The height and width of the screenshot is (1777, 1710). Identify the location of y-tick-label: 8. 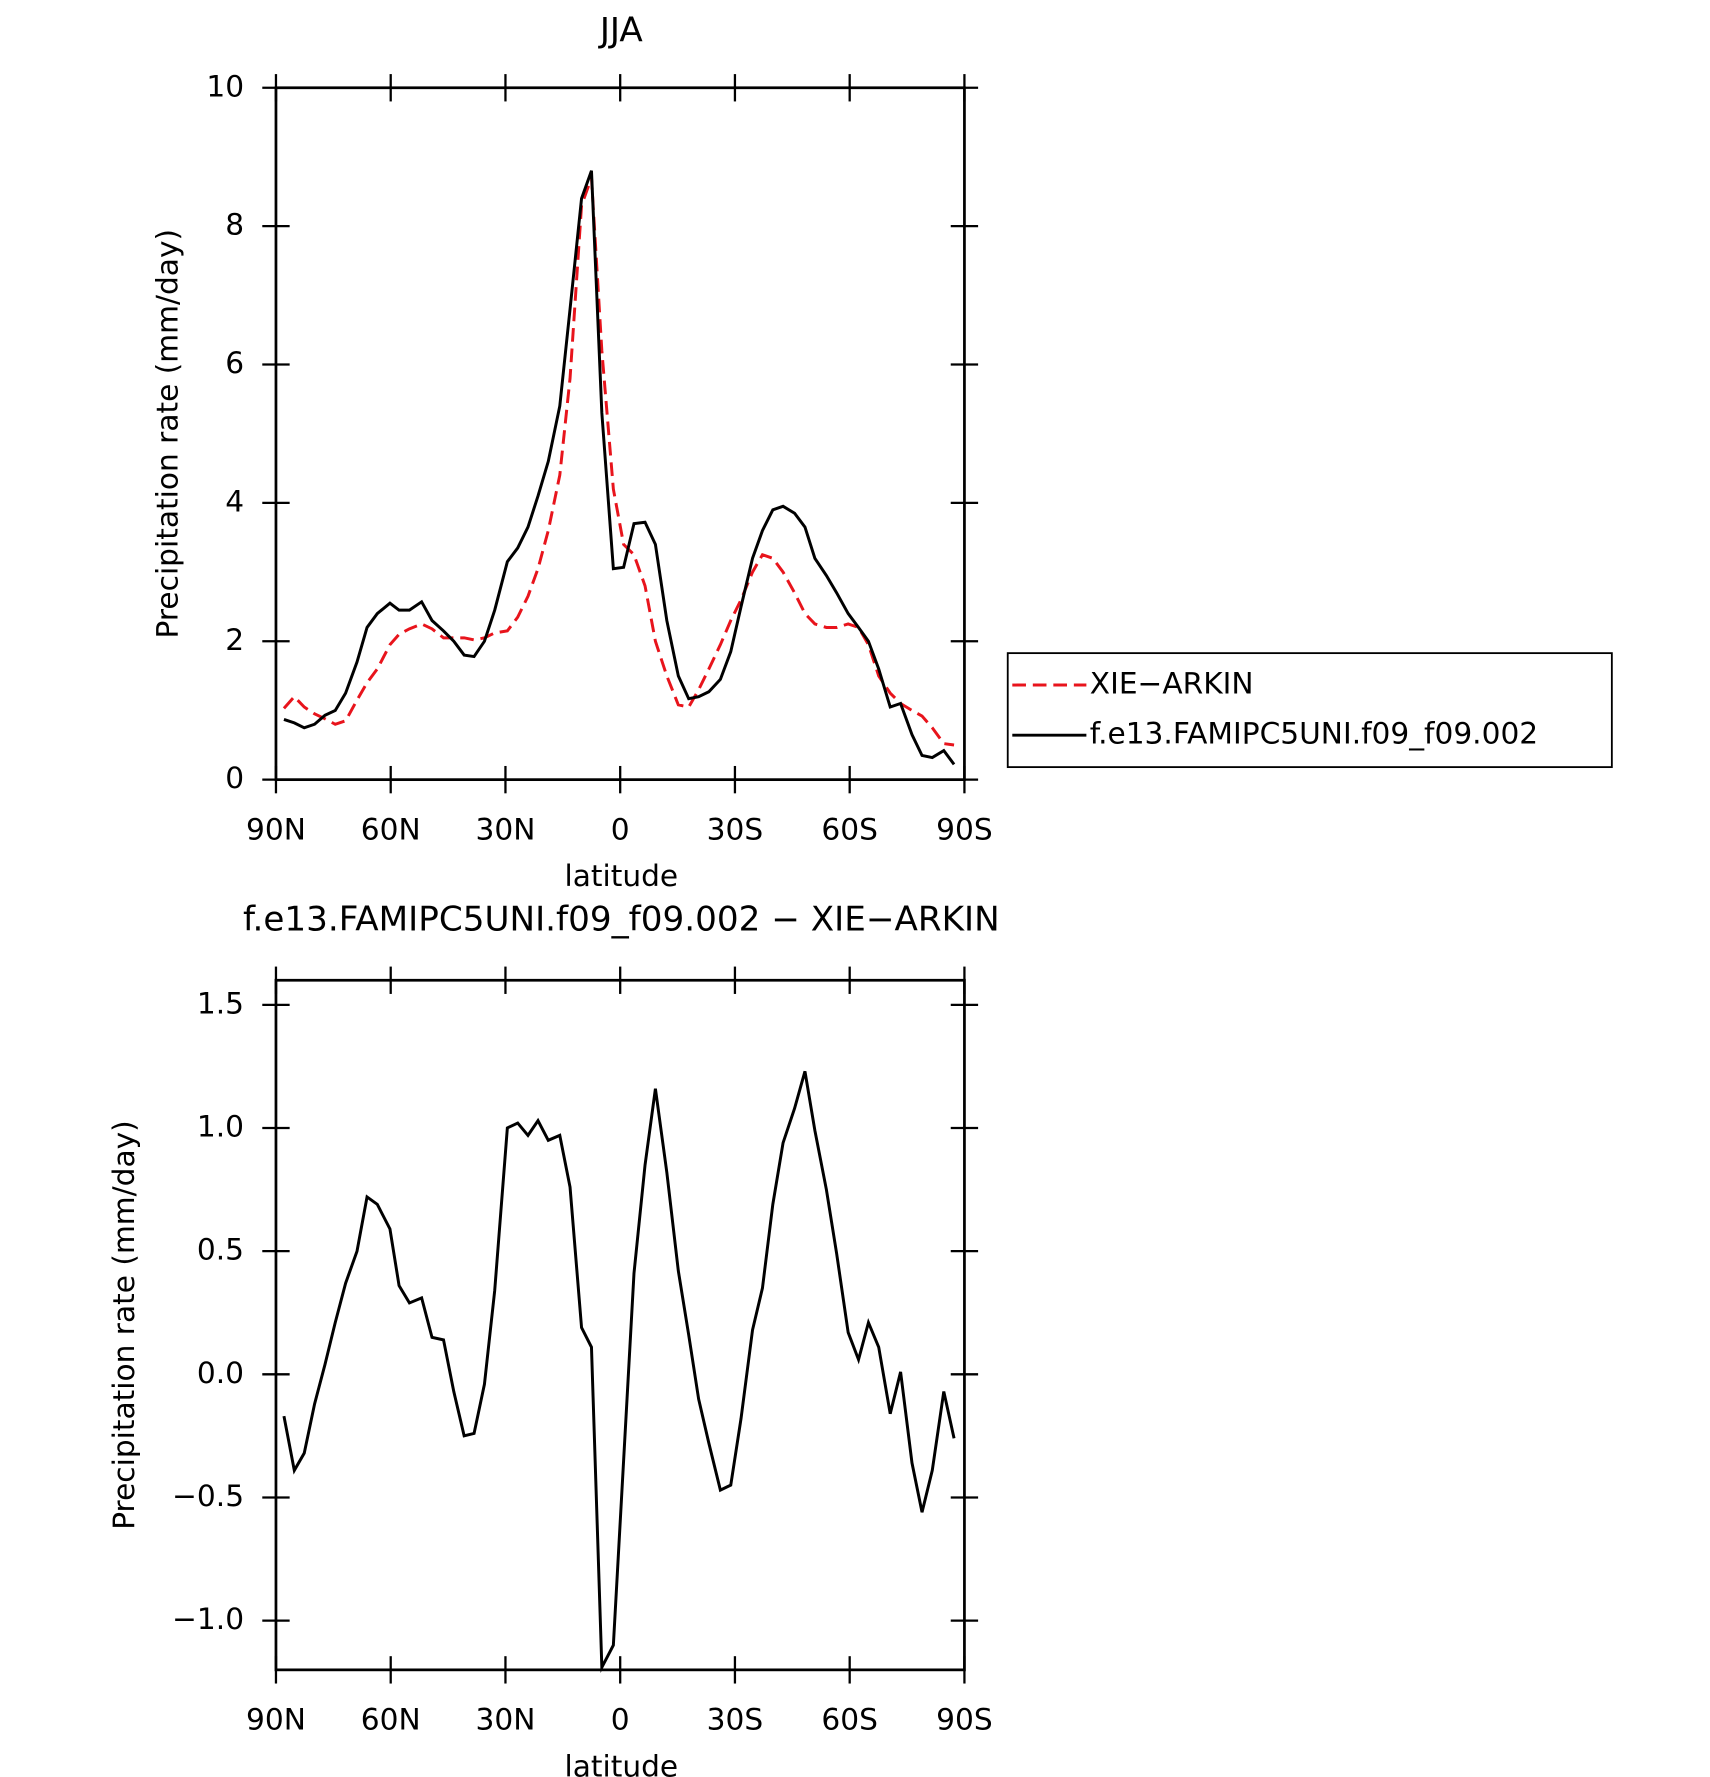
(234, 224).